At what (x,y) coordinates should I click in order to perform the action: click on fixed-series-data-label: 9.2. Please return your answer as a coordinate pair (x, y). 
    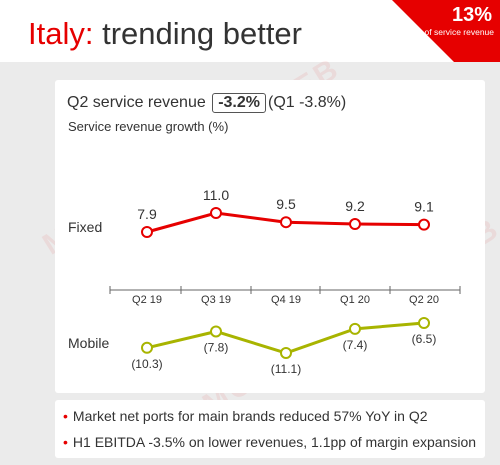
    Looking at the image, I should click on (355, 206).